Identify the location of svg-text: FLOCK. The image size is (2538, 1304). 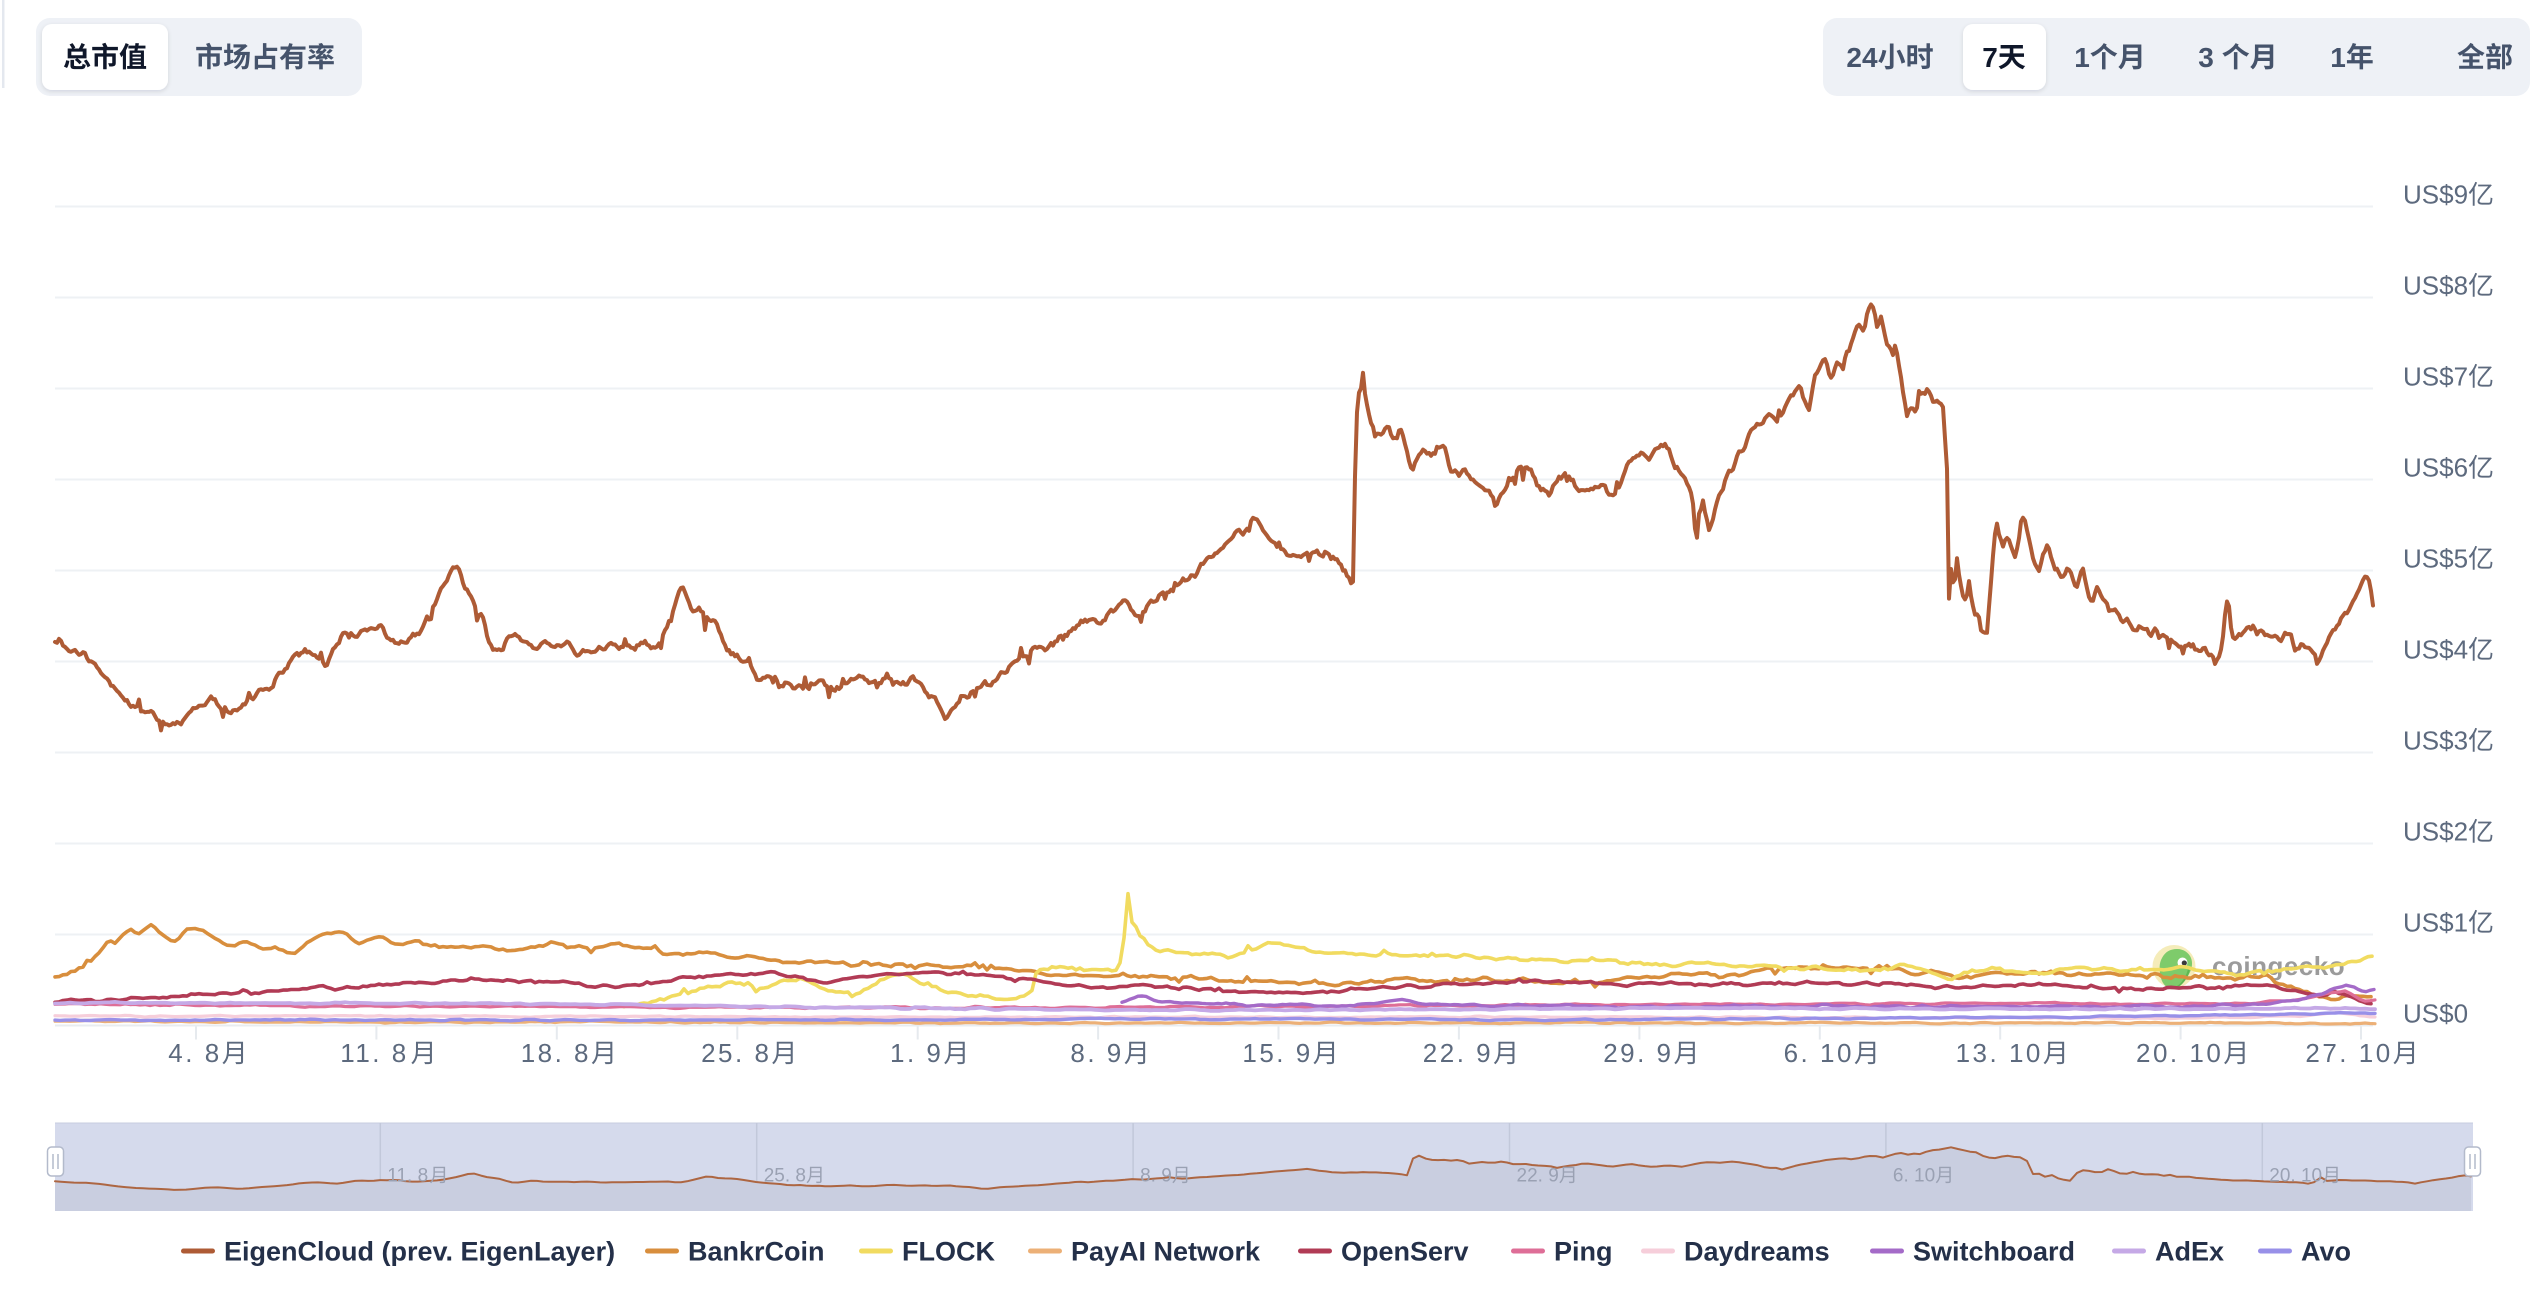
(948, 1252).